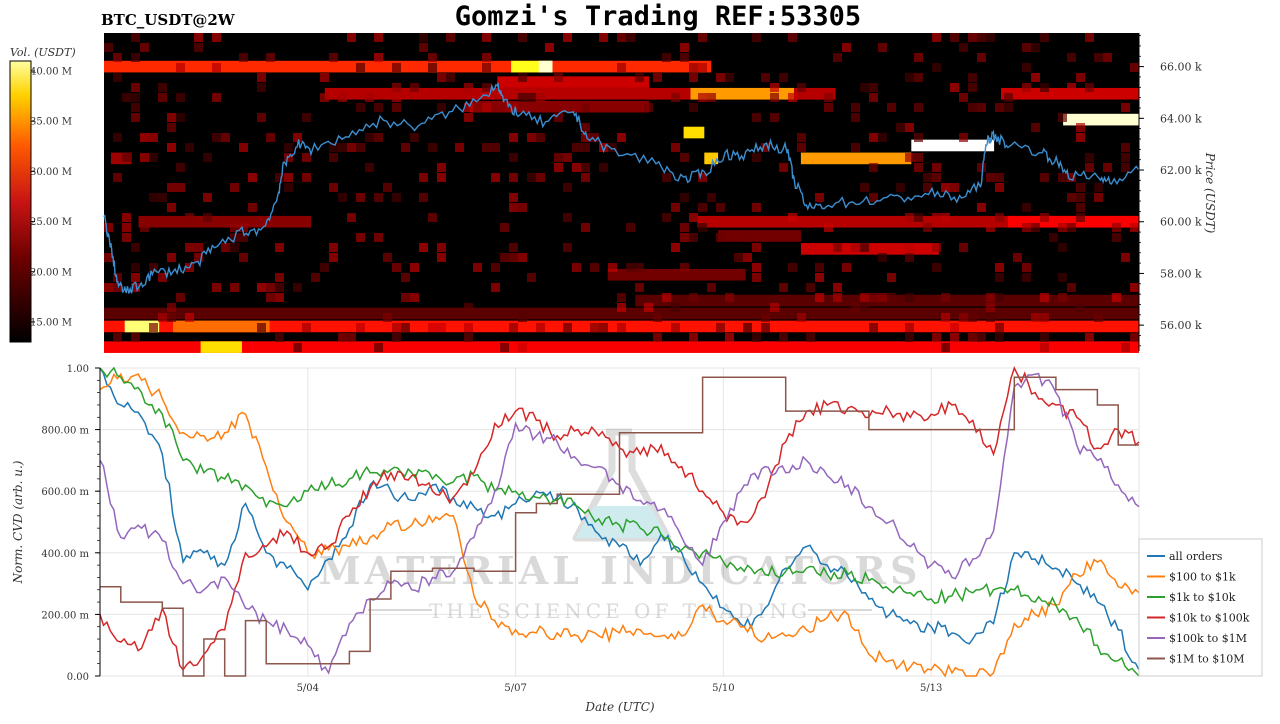 Image resolution: width=1280 pixels, height=724 pixels. What do you see at coordinates (1202, 597) in the screenshot?
I see `legend-label: $1k to $10k` at bounding box center [1202, 597].